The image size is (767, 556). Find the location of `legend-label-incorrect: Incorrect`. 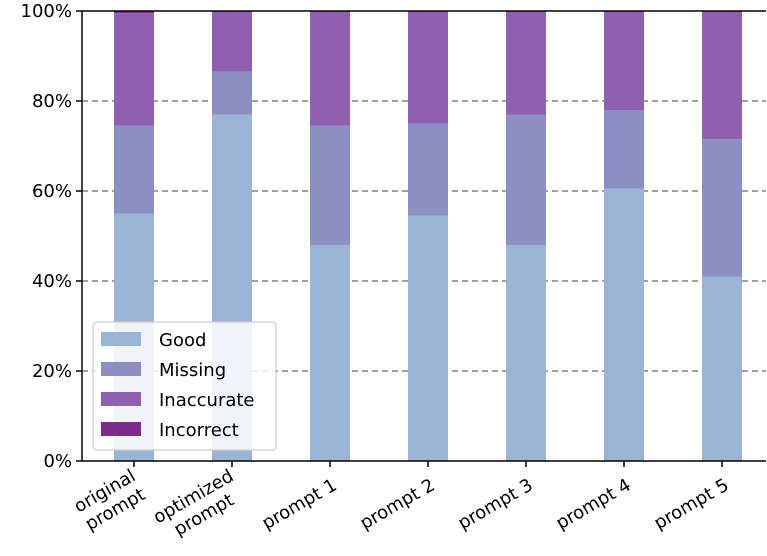

legend-label-incorrect: Incorrect is located at coordinates (199, 430).